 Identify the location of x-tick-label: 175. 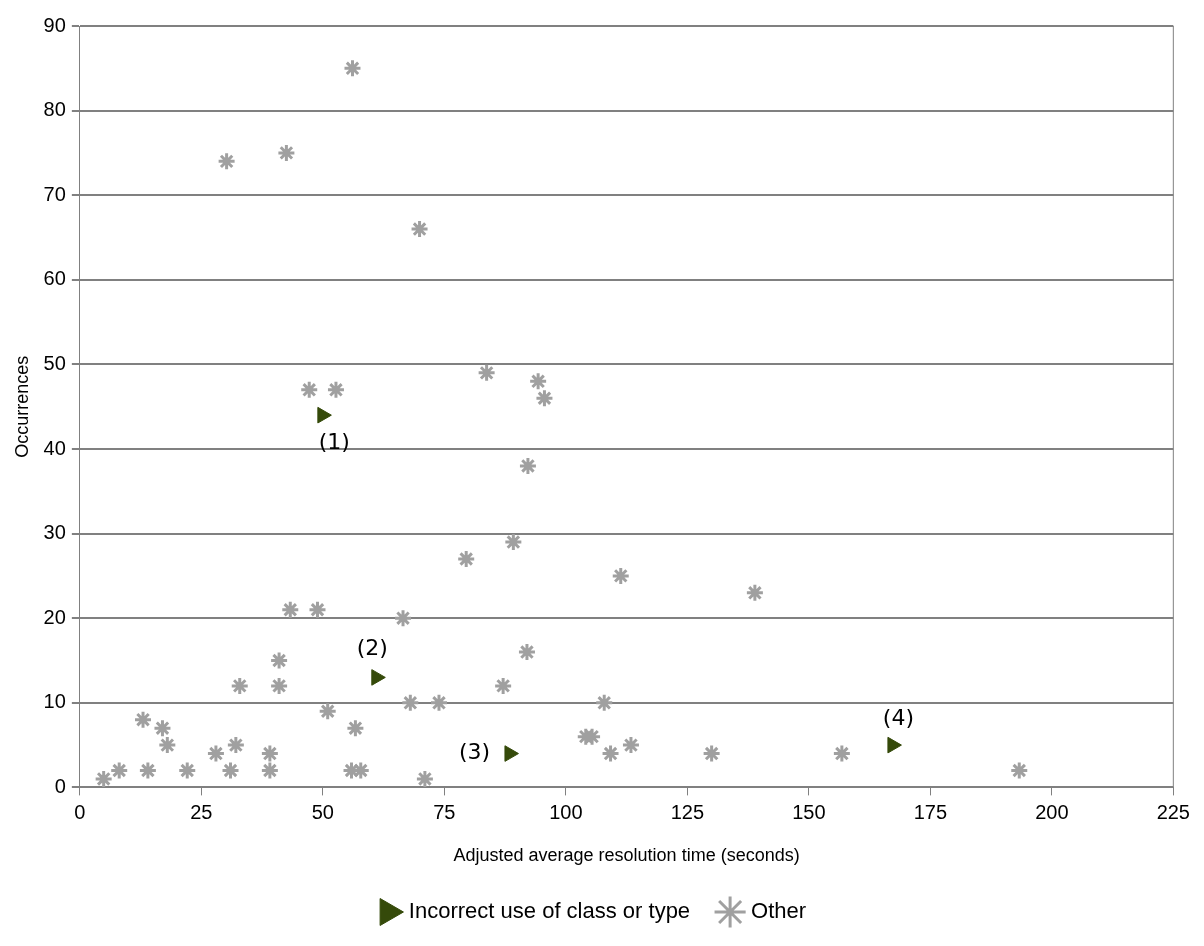
(930, 811).